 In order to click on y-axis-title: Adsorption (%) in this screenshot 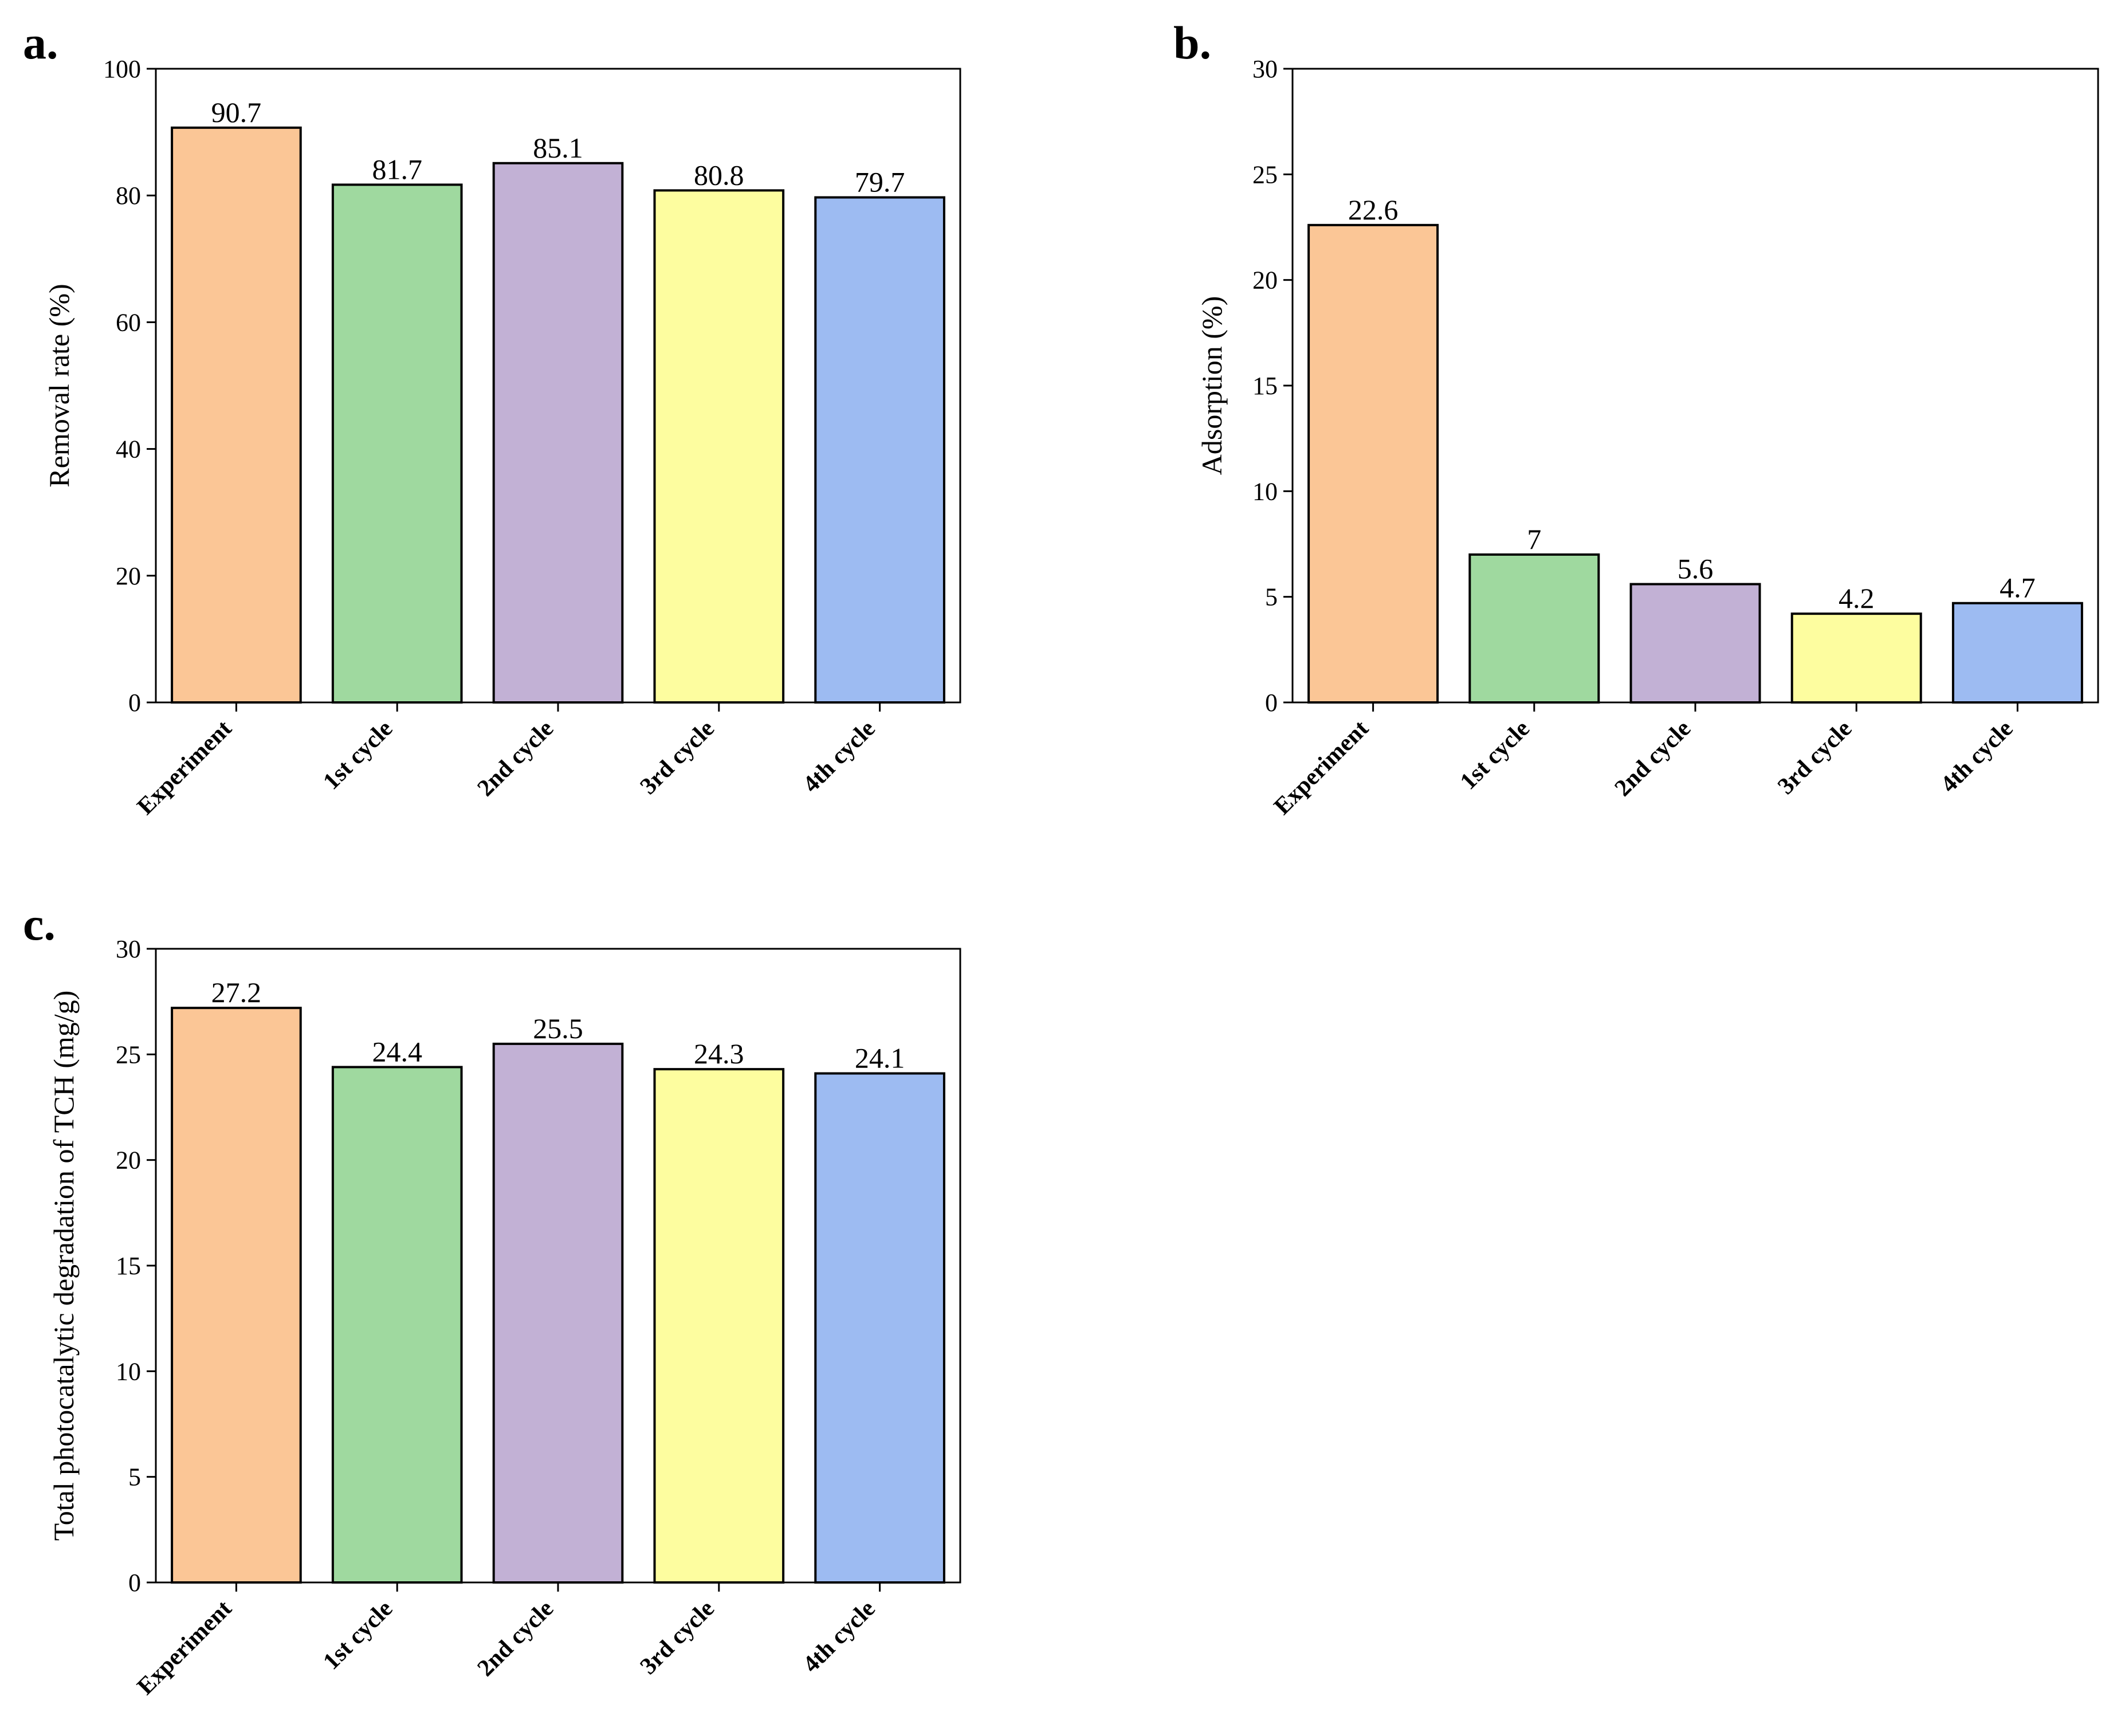, I will do `click(1212, 385)`.